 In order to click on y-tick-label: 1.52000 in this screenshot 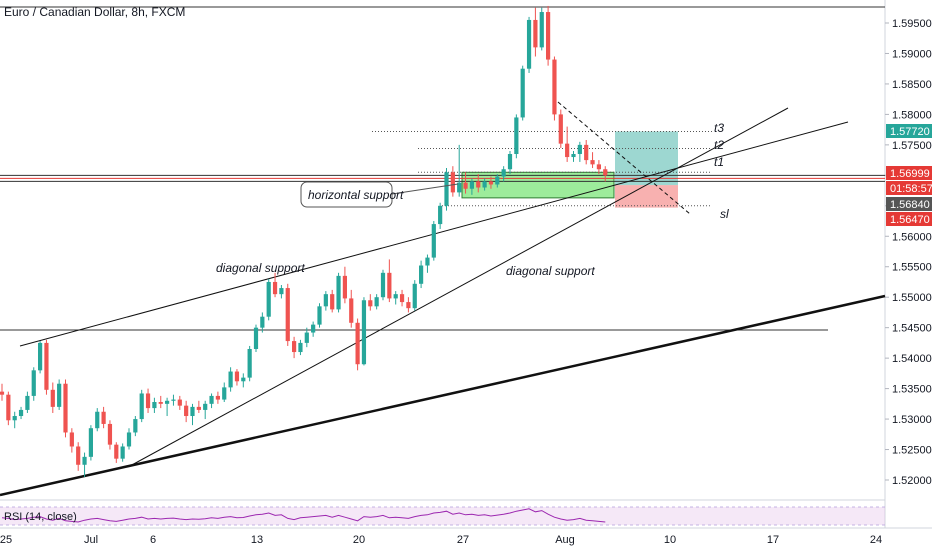, I will do `click(912, 481)`.